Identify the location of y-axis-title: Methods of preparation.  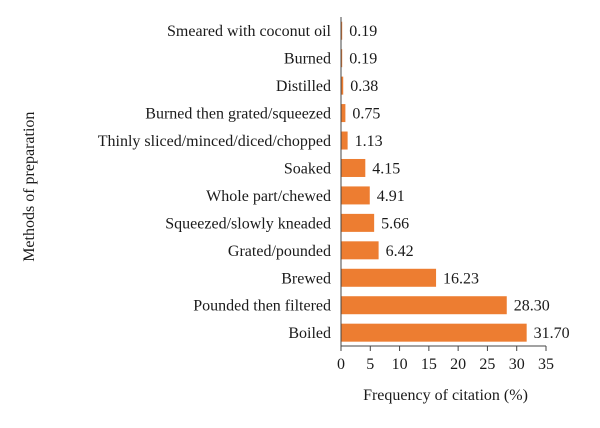
(29, 187).